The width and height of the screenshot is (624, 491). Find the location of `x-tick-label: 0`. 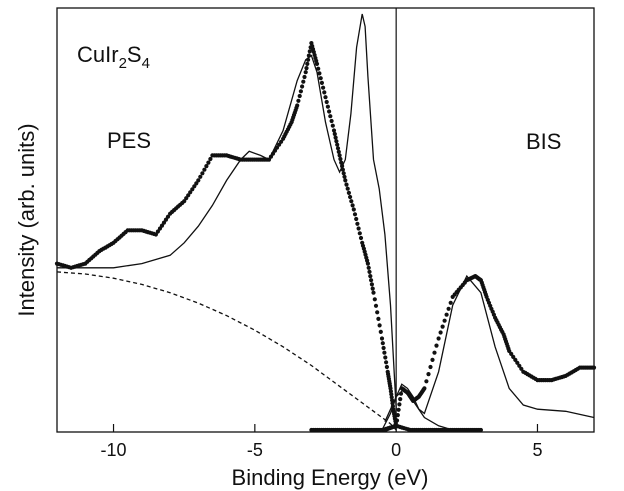

x-tick-label: 0 is located at coordinates (396, 450).